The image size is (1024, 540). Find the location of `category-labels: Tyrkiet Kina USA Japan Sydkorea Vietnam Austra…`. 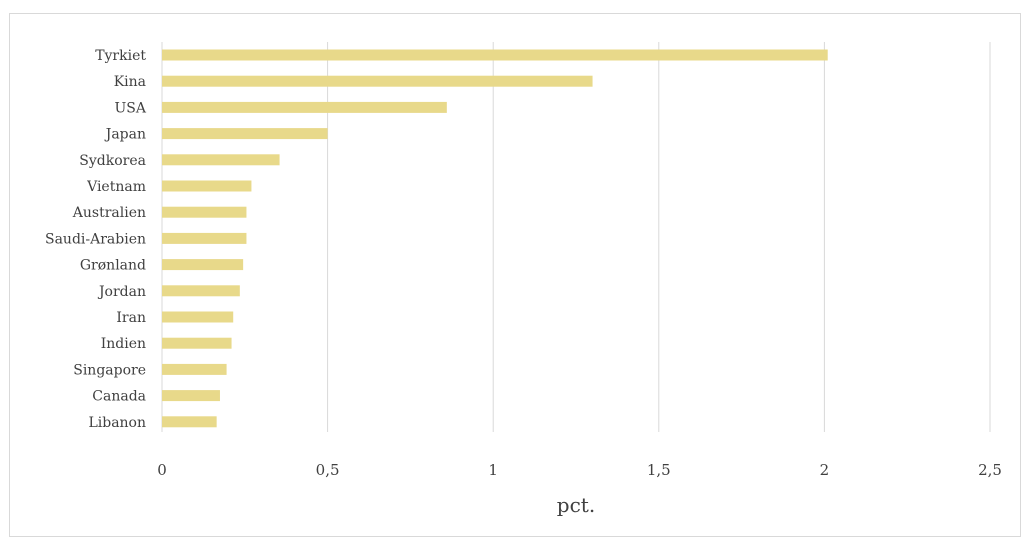

category-labels: Tyrkiet Kina USA Japan Sydkorea Vietnam Austra… is located at coordinates (96, 239).